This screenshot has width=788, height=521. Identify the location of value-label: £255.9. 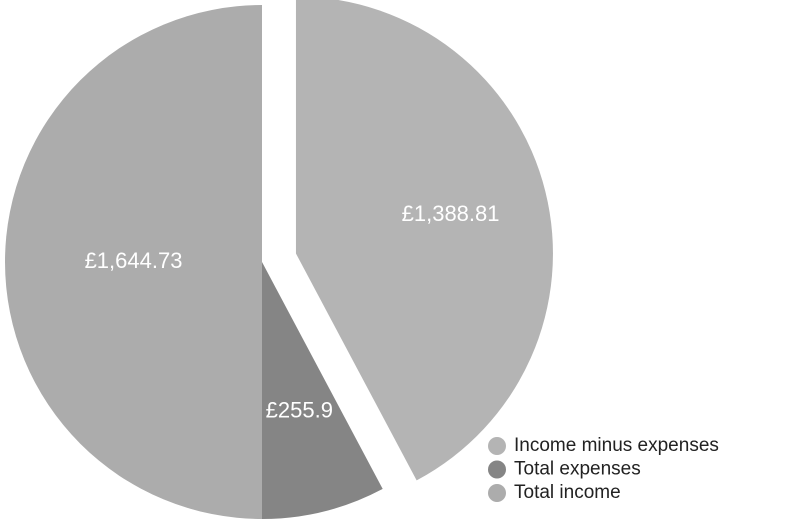
(299, 409).